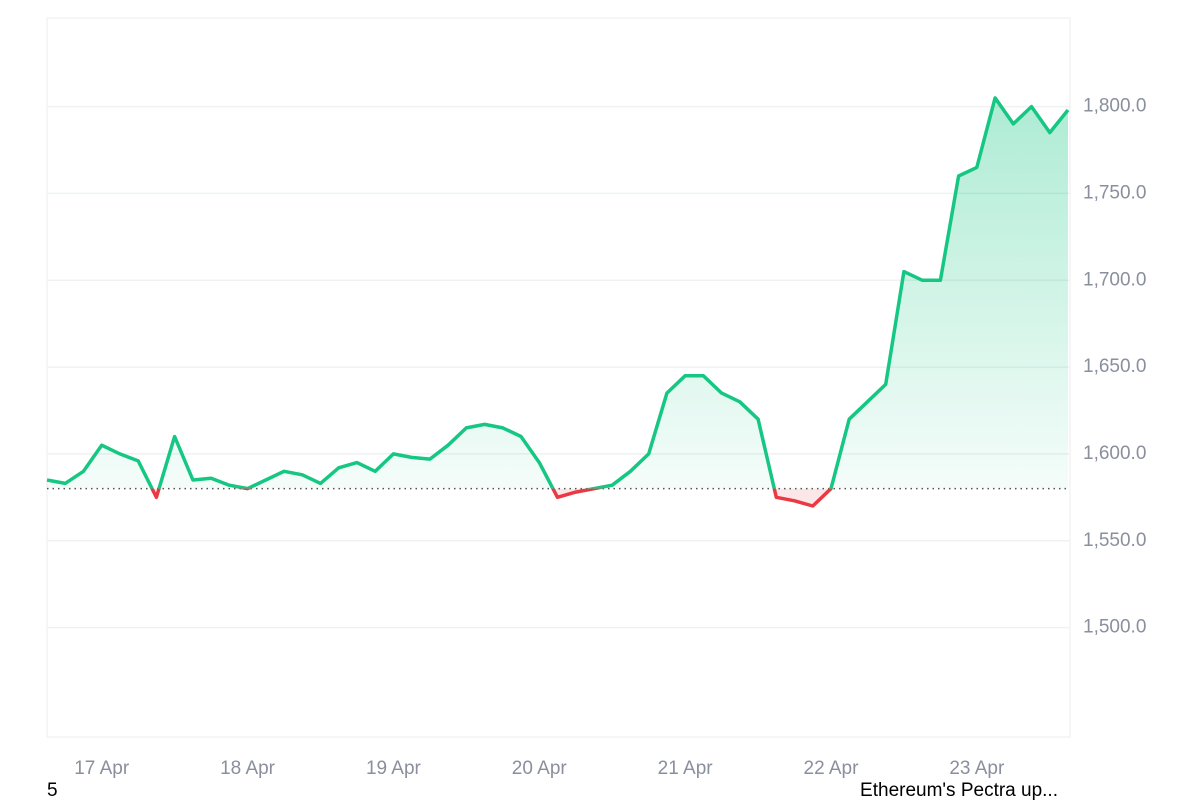 The width and height of the screenshot is (1200, 800). Describe the element at coordinates (1114, 366) in the screenshot. I see `y-tick-label: 1,650.0` at that location.